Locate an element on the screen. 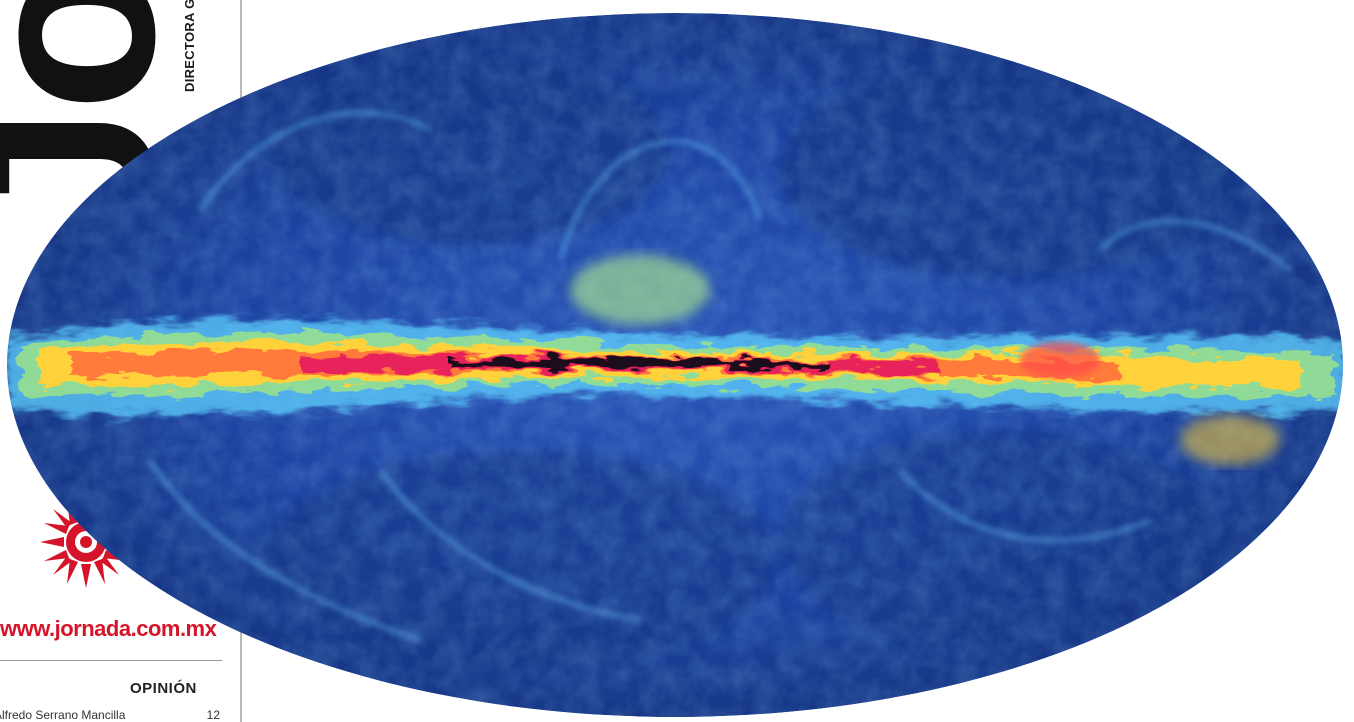  opinion-page-number: 12 is located at coordinates (213, 715).